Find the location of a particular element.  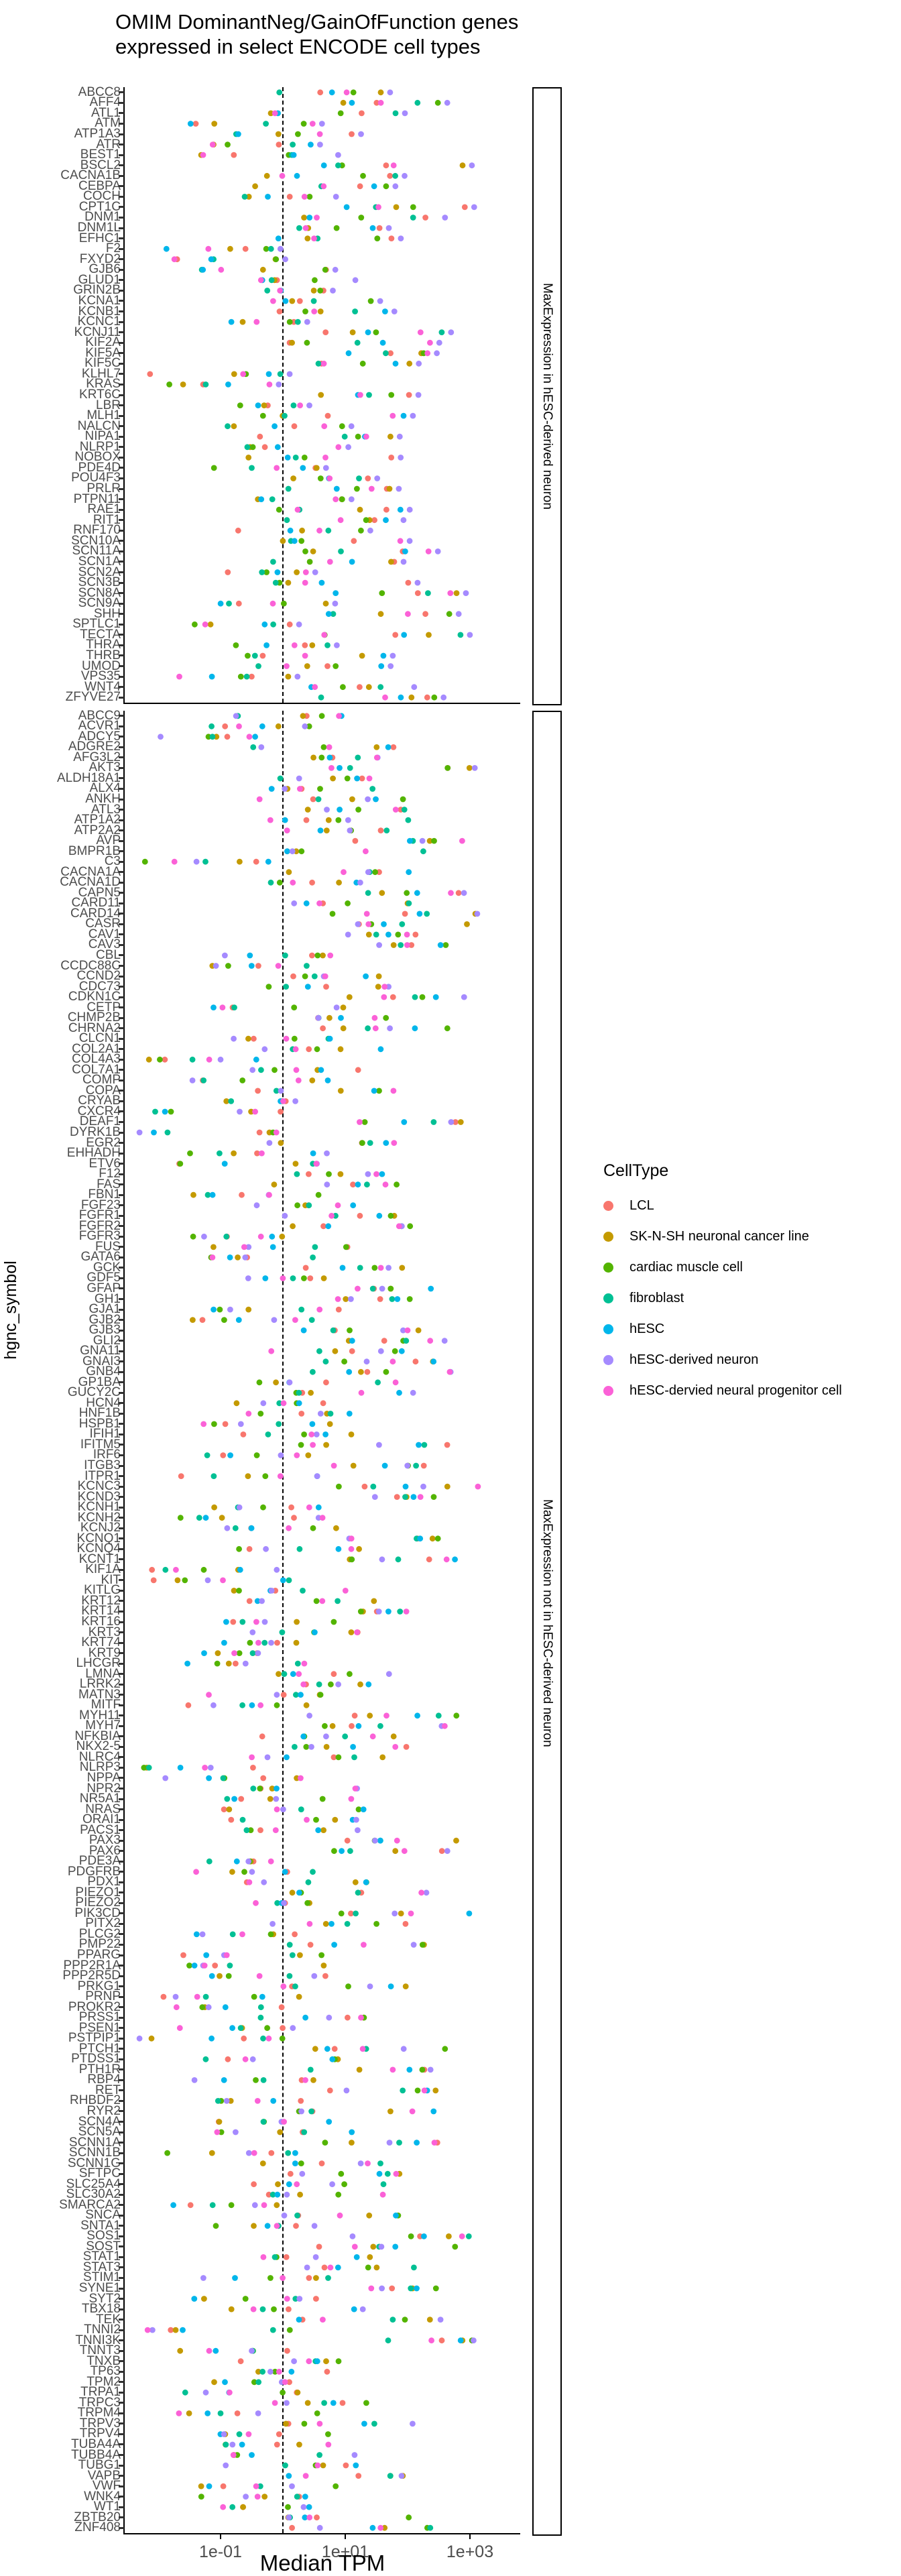

gene-label: CARD11 is located at coordinates (96, 903).